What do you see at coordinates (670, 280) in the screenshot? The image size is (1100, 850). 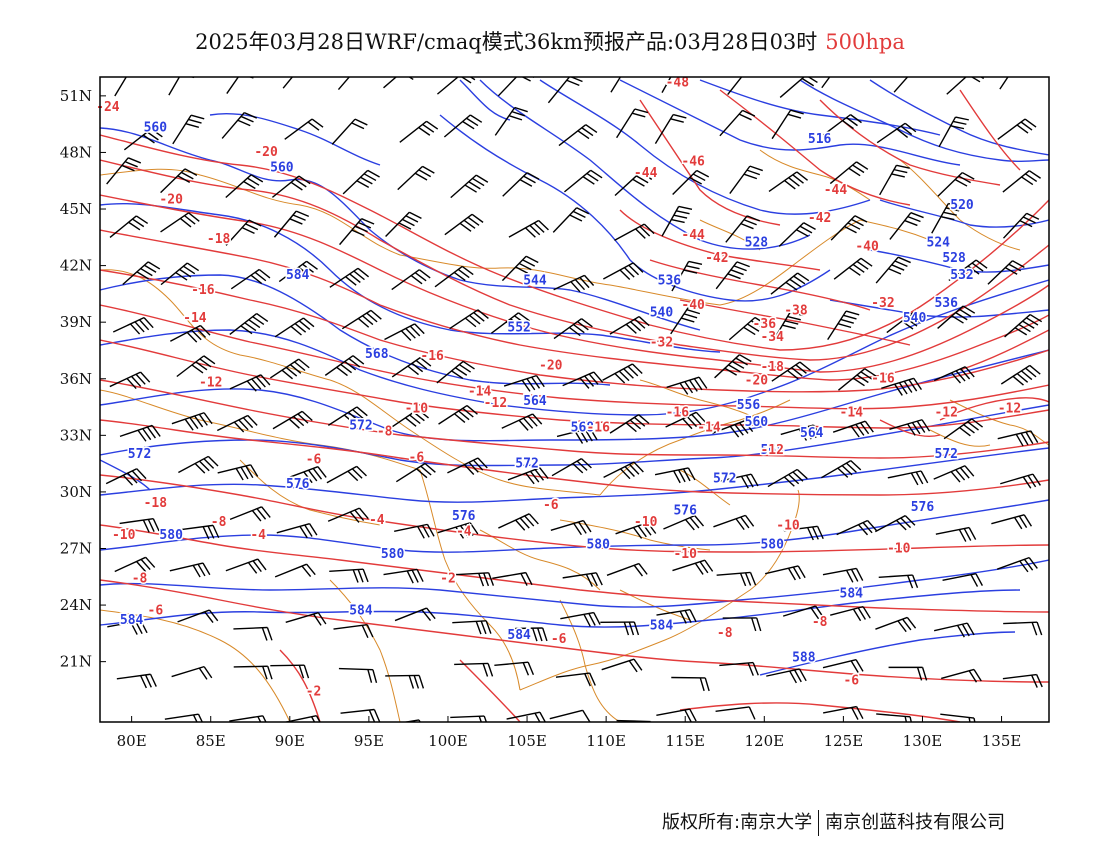 I see `height-contour-label: 536` at bounding box center [670, 280].